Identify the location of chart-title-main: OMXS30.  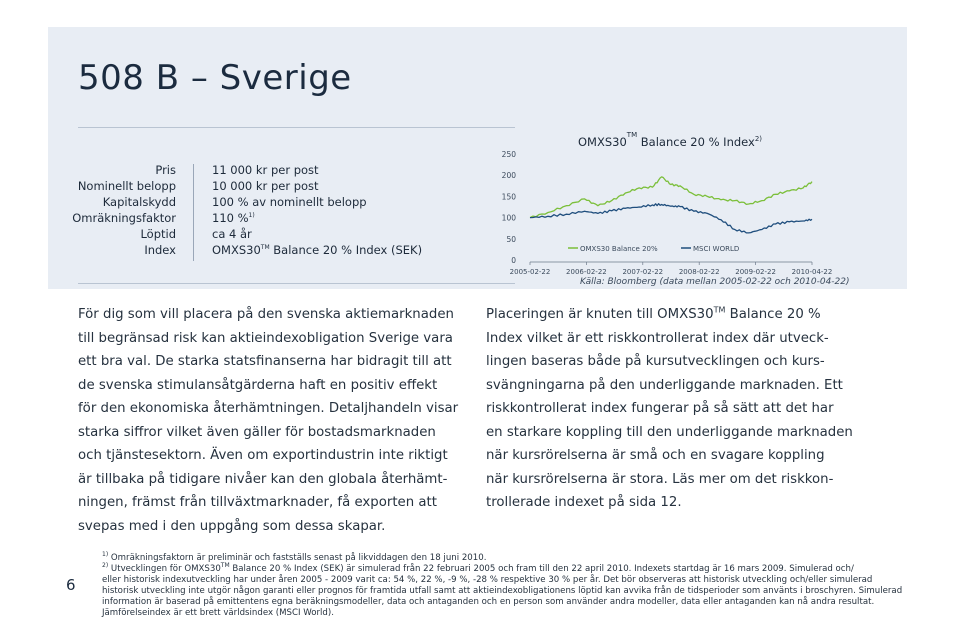
(602, 142).